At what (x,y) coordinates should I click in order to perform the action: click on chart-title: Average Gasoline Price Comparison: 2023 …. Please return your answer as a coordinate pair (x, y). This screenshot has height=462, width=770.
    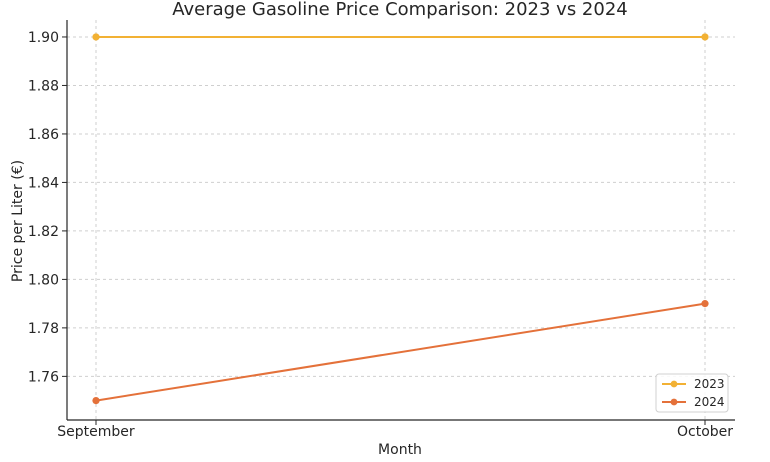
    Looking at the image, I should click on (400, 10).